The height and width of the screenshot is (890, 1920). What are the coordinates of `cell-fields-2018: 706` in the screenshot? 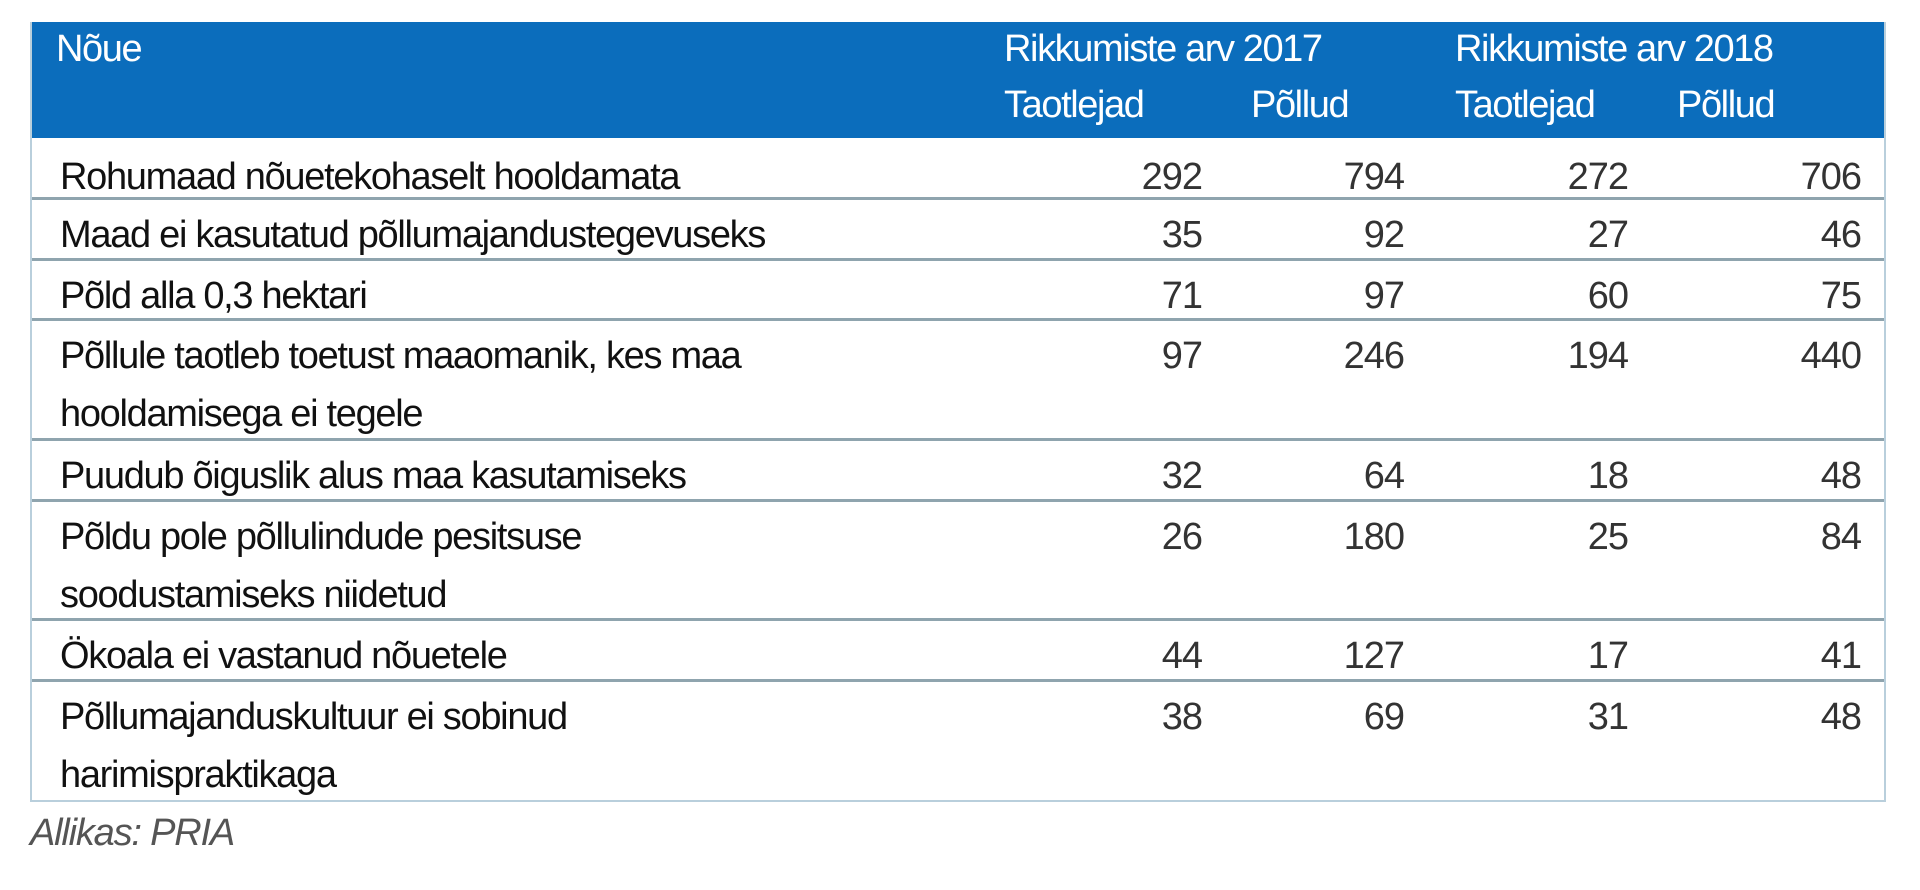 It's located at (1831, 177).